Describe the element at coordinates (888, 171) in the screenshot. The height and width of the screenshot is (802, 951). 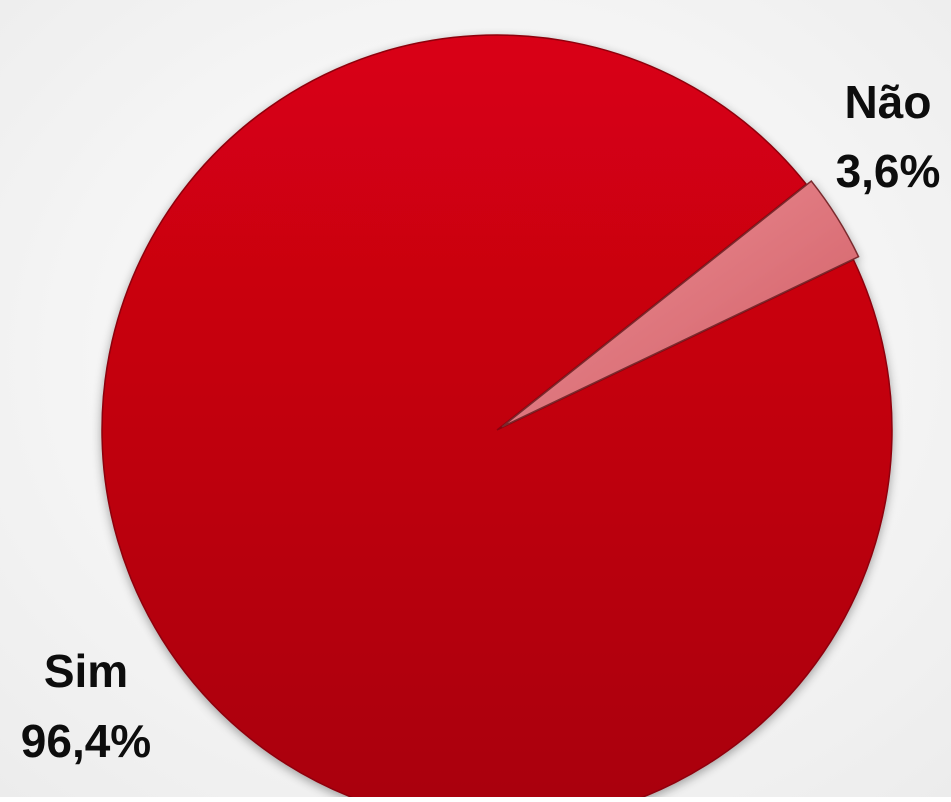
I see `slice-value-nao: 3,6%` at that location.